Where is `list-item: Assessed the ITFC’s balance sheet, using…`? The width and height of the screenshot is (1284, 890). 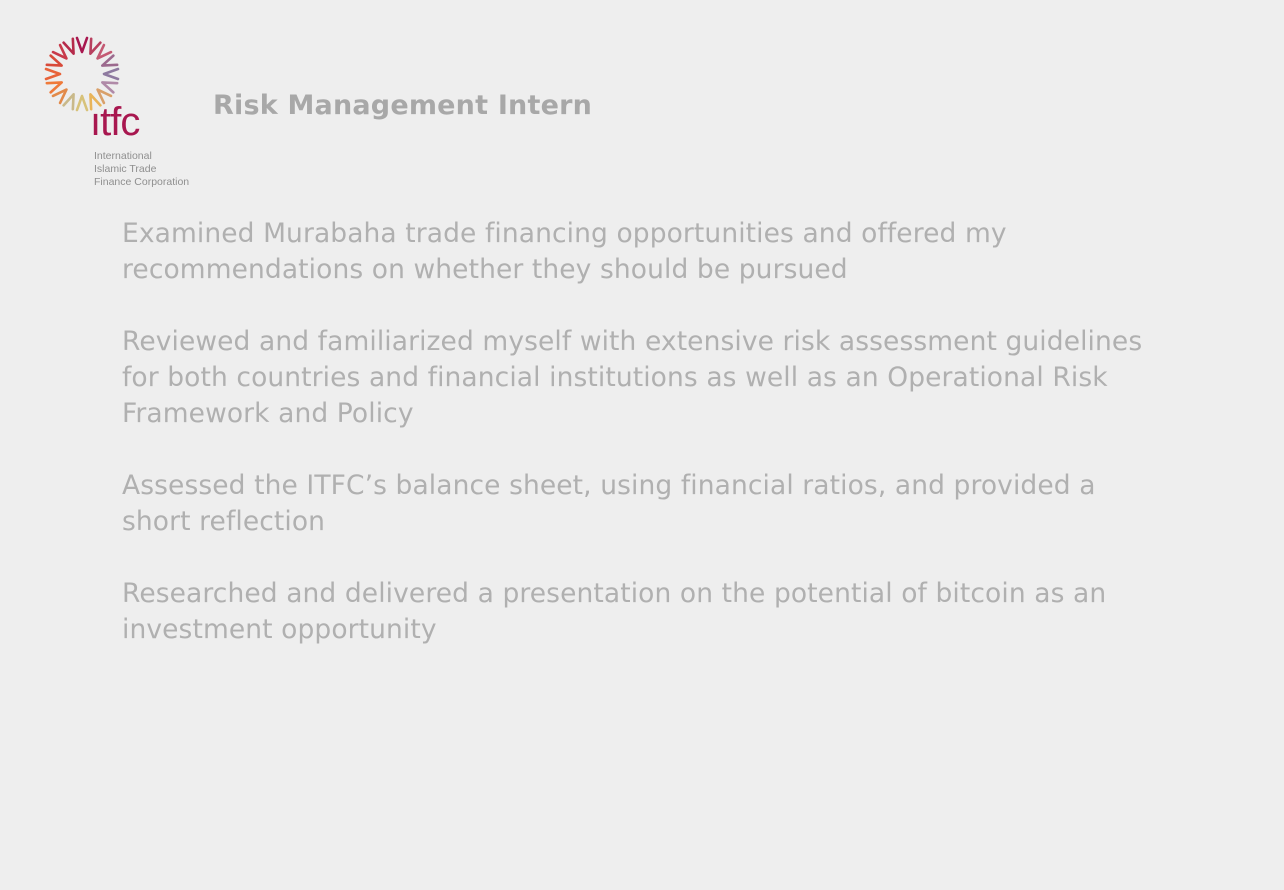 list-item: Assessed the ITFC’s balance sheet, using… is located at coordinates (609, 503).